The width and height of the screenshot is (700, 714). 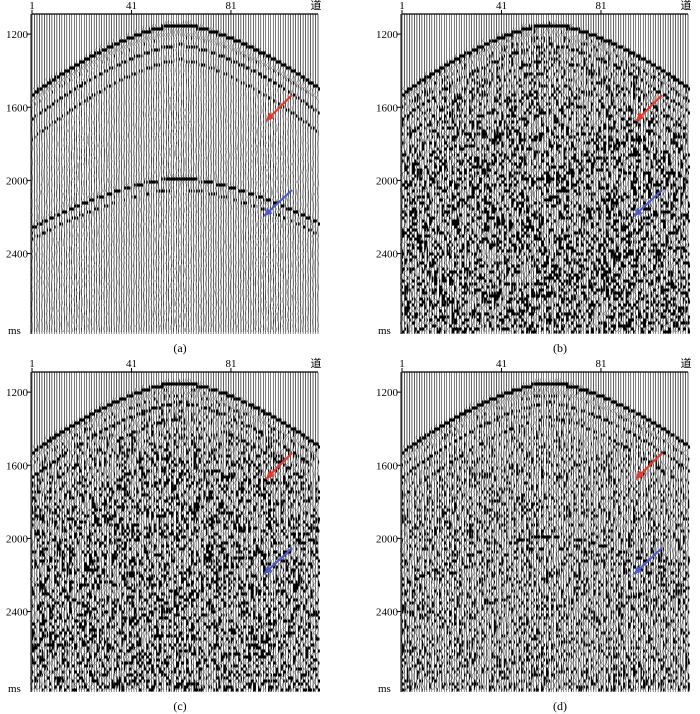 I want to click on caption-c: (c), so click(x=180, y=706).